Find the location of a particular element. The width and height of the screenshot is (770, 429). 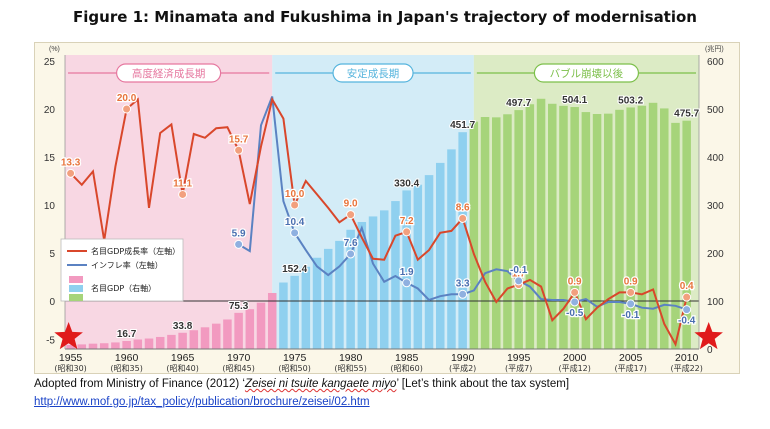

left-tick-label: 10 is located at coordinates (50, 206).